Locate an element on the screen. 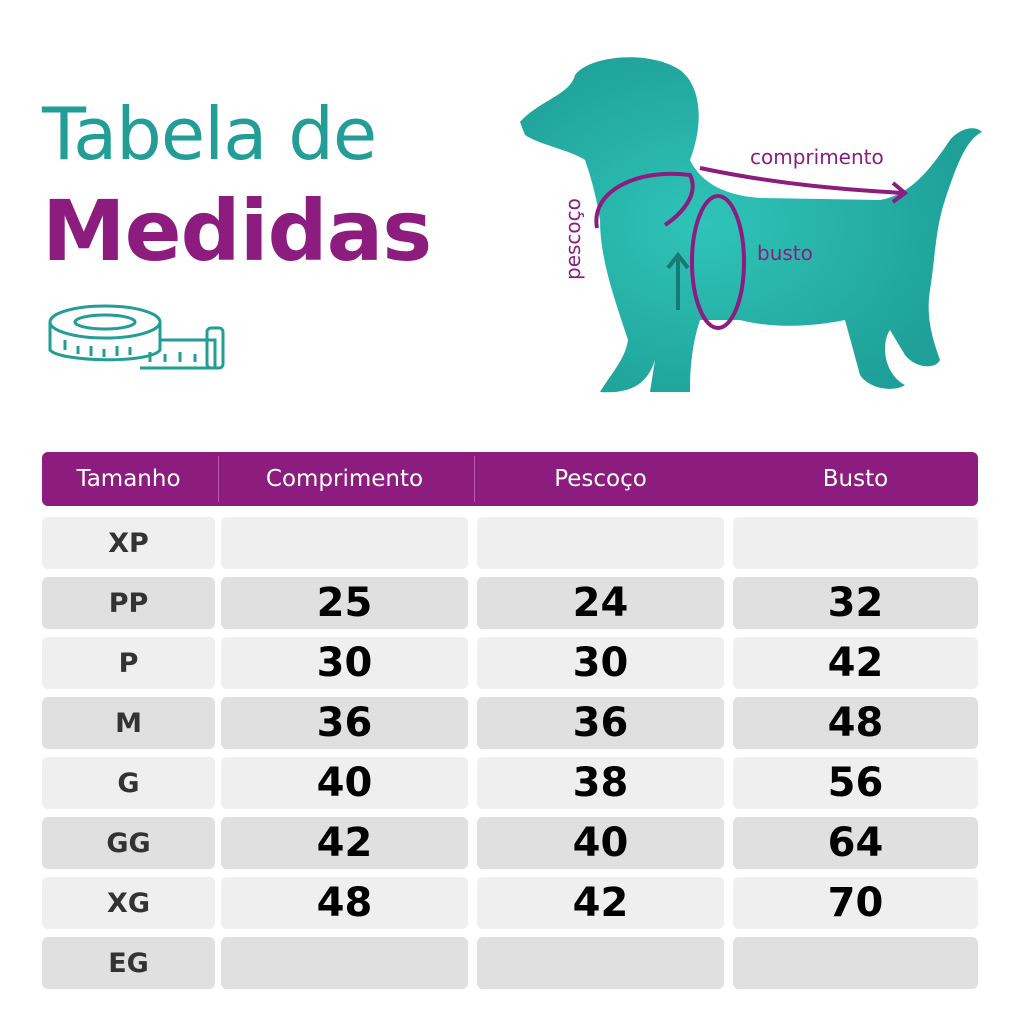 The image size is (1024, 1024). size-cell: XG is located at coordinates (128, 903).